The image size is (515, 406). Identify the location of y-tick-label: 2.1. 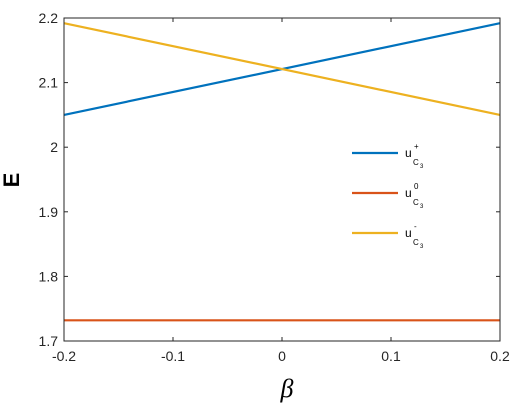
(49, 83).